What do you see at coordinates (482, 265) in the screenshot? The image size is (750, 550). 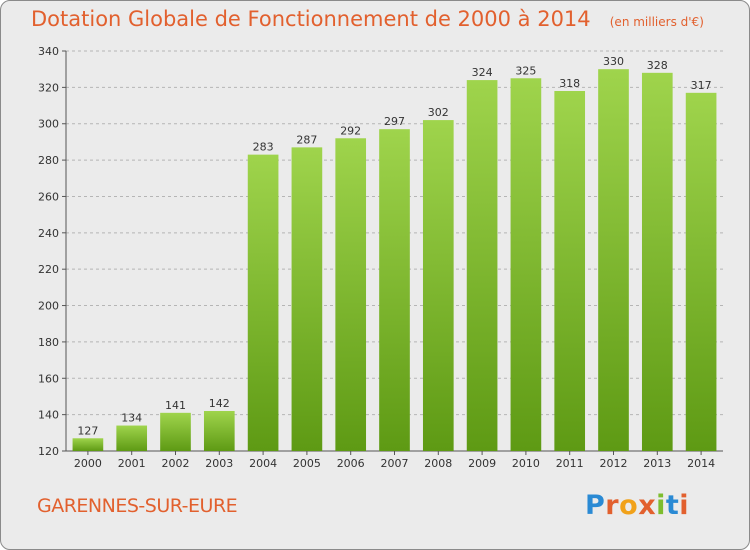 I see `bar-2009` at bounding box center [482, 265].